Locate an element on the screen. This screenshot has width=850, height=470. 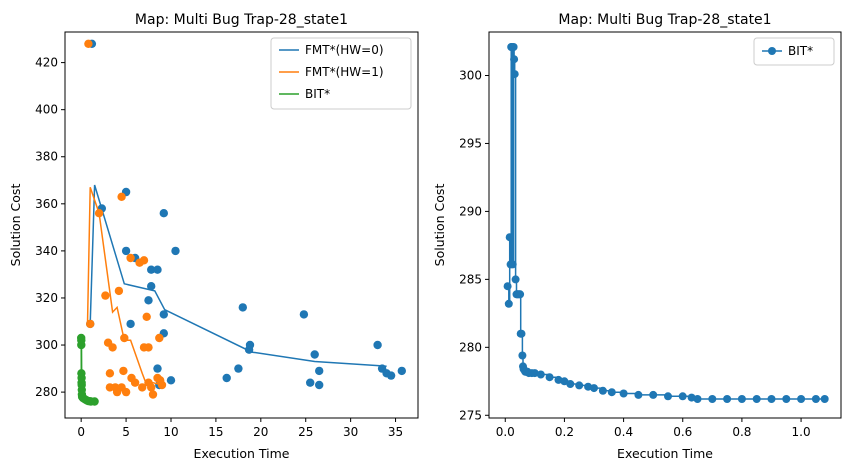
right-legend-box is located at coordinates (794, 51).